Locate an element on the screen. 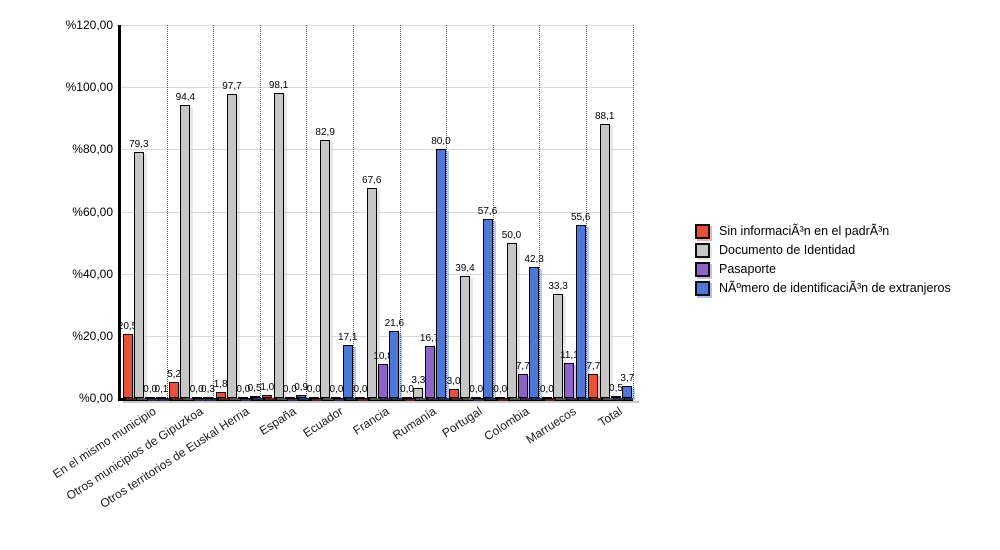 Image resolution: width=1000 pixels, height=550 pixels. bar-value-label: 80,0 is located at coordinates (441, 141).